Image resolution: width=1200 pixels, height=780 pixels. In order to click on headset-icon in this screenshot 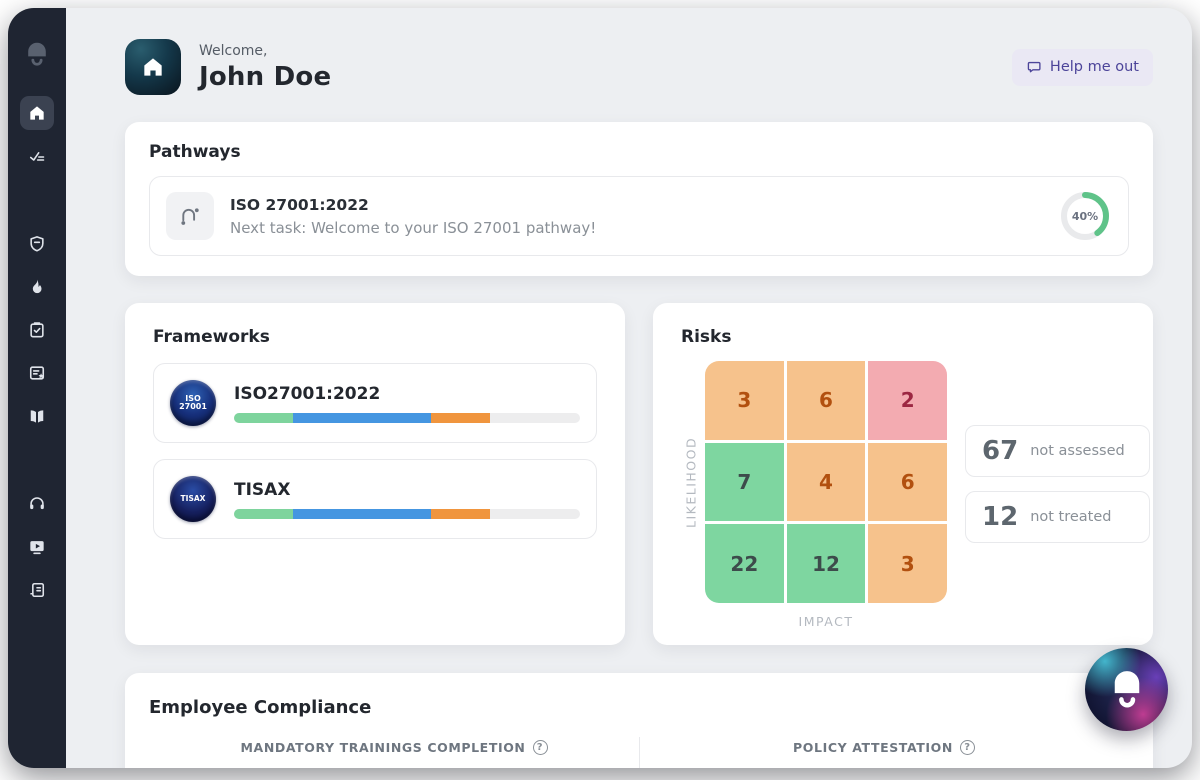, I will do `click(37, 503)`.